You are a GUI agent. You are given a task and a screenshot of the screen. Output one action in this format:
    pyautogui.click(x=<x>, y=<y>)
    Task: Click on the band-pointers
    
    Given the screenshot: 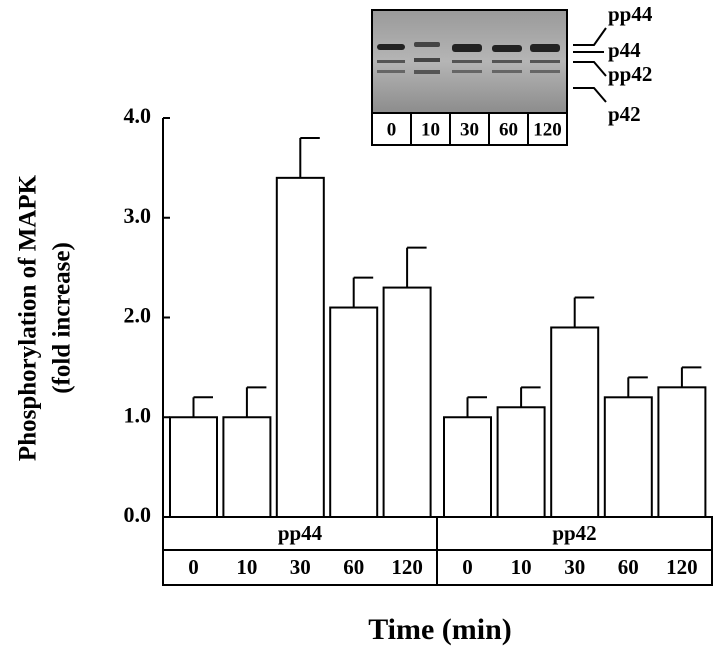 What is the action you would take?
    pyautogui.click(x=590, y=65)
    